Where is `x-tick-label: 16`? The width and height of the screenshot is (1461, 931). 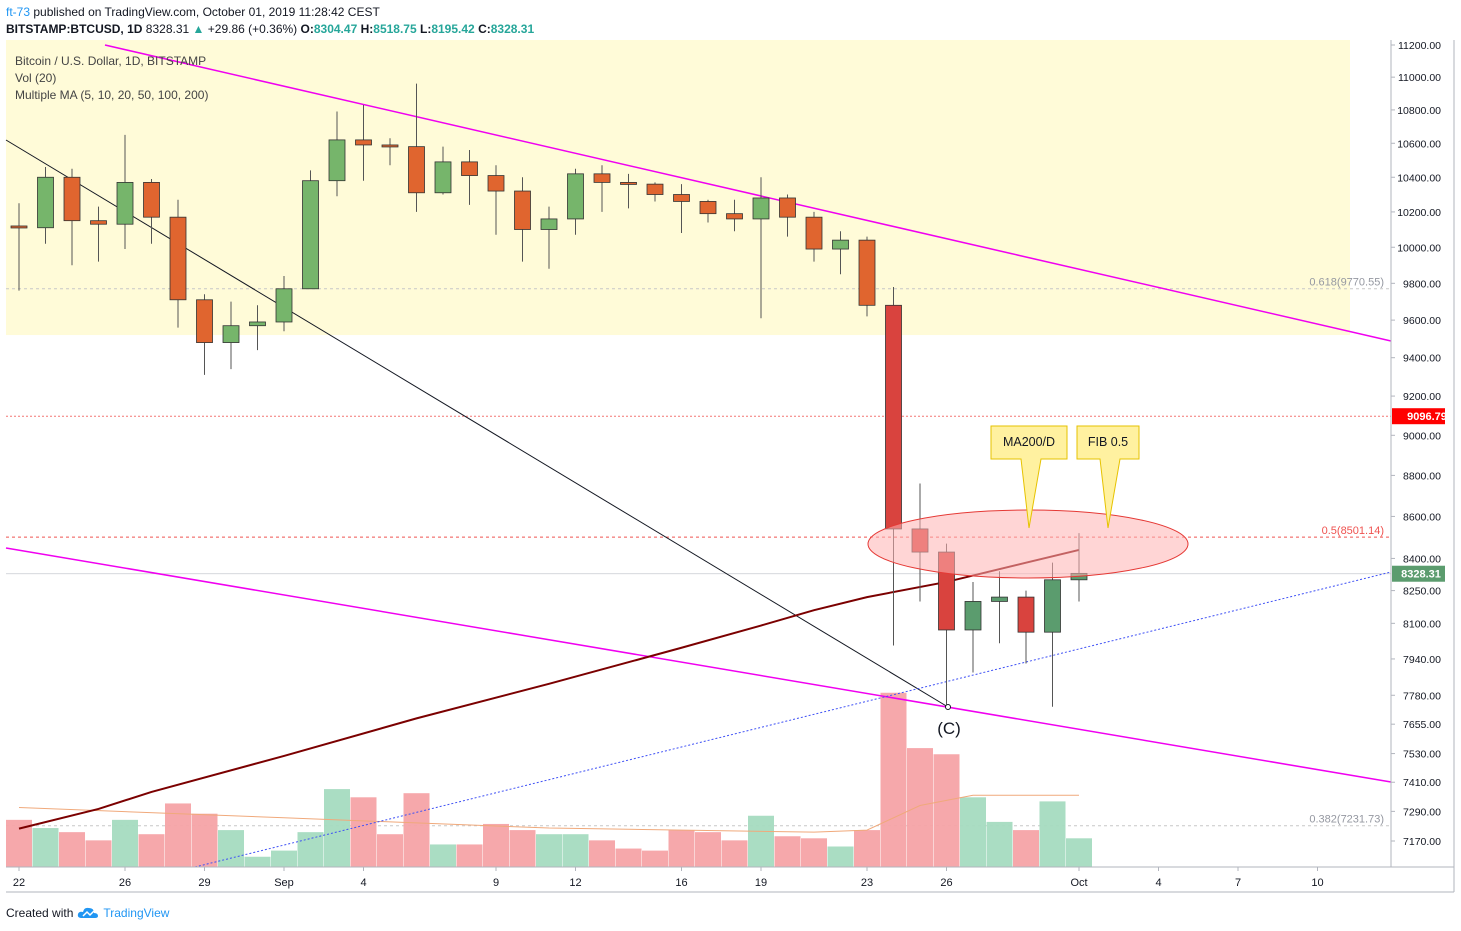
x-tick-label: 16 is located at coordinates (681, 883).